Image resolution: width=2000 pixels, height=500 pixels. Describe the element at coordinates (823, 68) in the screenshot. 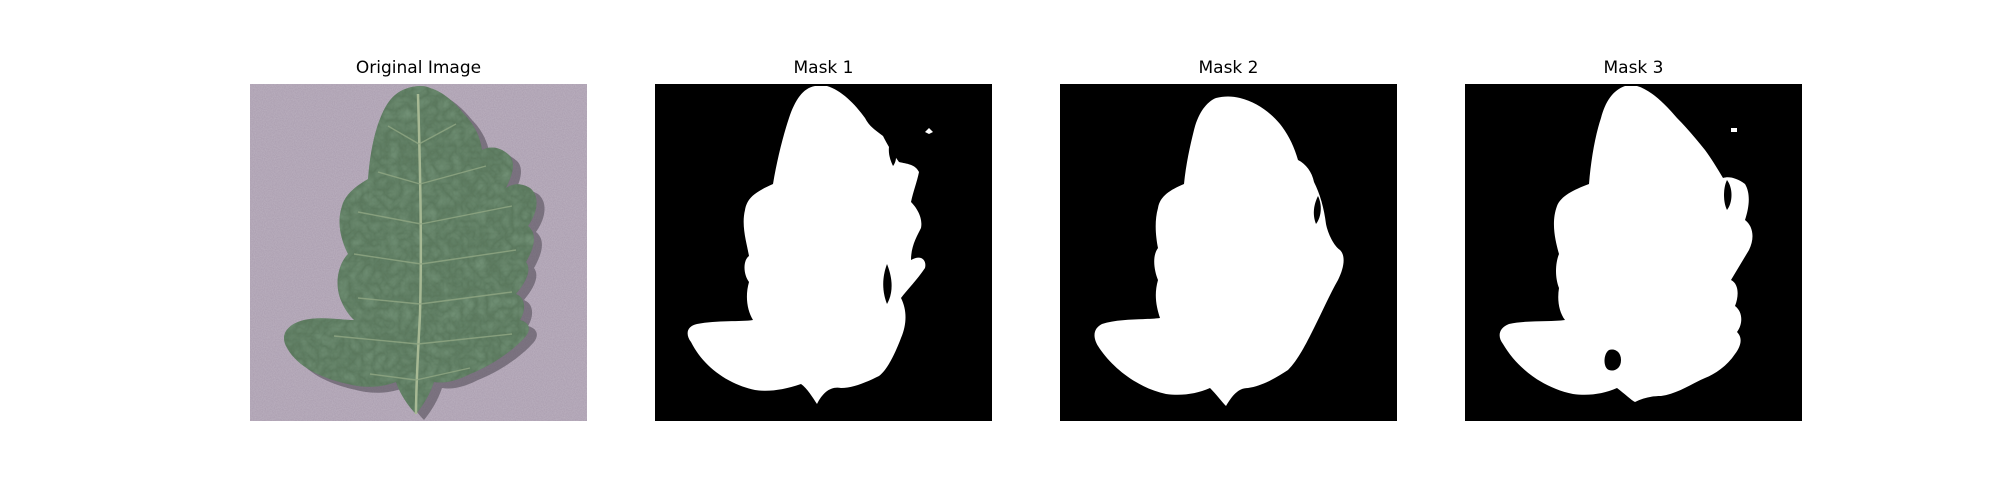

I see `panel-title-mask-1: Mask 1` at that location.